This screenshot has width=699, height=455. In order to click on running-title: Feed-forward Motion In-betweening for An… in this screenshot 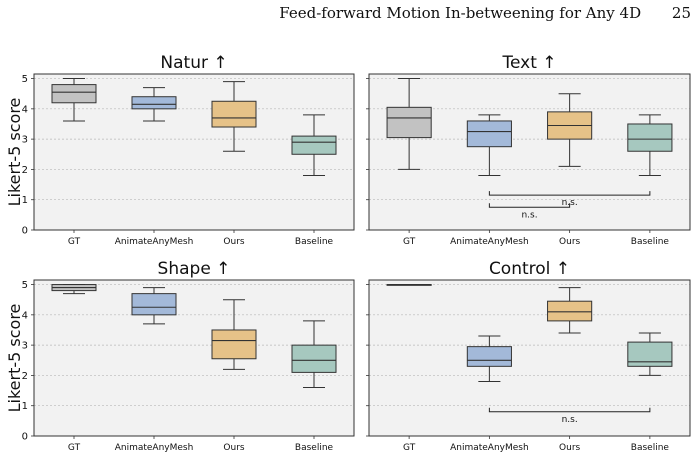, I will do `click(460, 13)`.